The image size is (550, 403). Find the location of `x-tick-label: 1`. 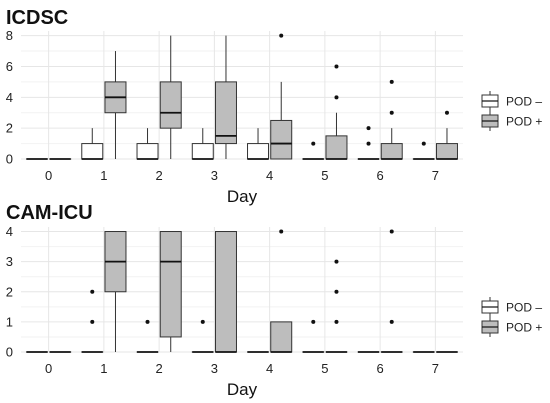

x-tick-label: 1 is located at coordinates (103, 175).